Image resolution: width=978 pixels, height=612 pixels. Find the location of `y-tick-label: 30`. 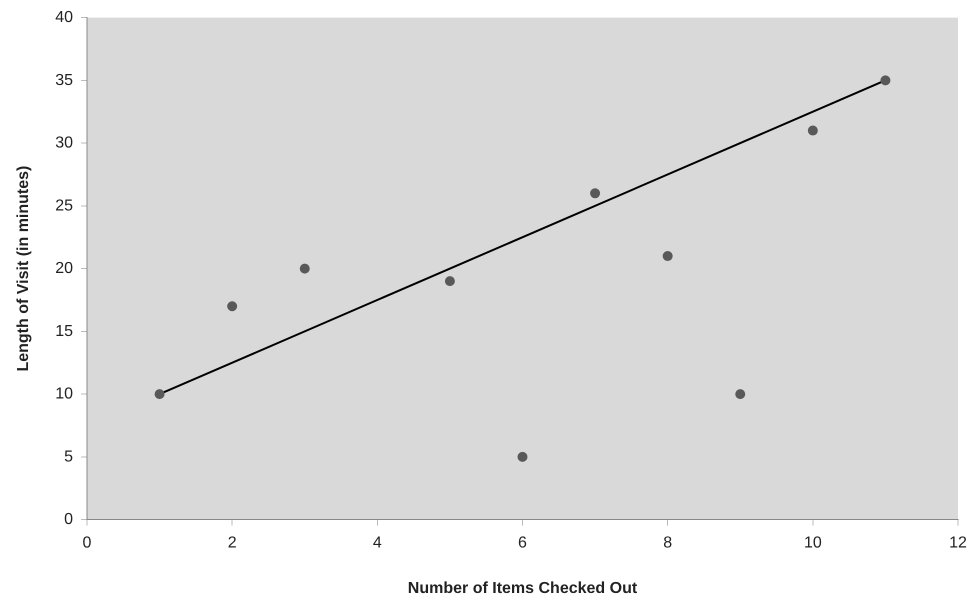

y-tick-label: 30 is located at coordinates (64, 143).